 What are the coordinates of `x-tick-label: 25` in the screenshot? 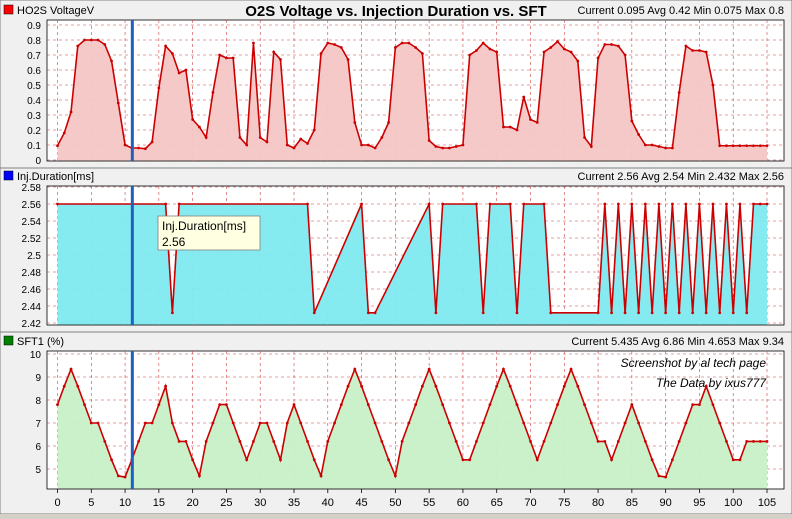 It's located at (226, 503).